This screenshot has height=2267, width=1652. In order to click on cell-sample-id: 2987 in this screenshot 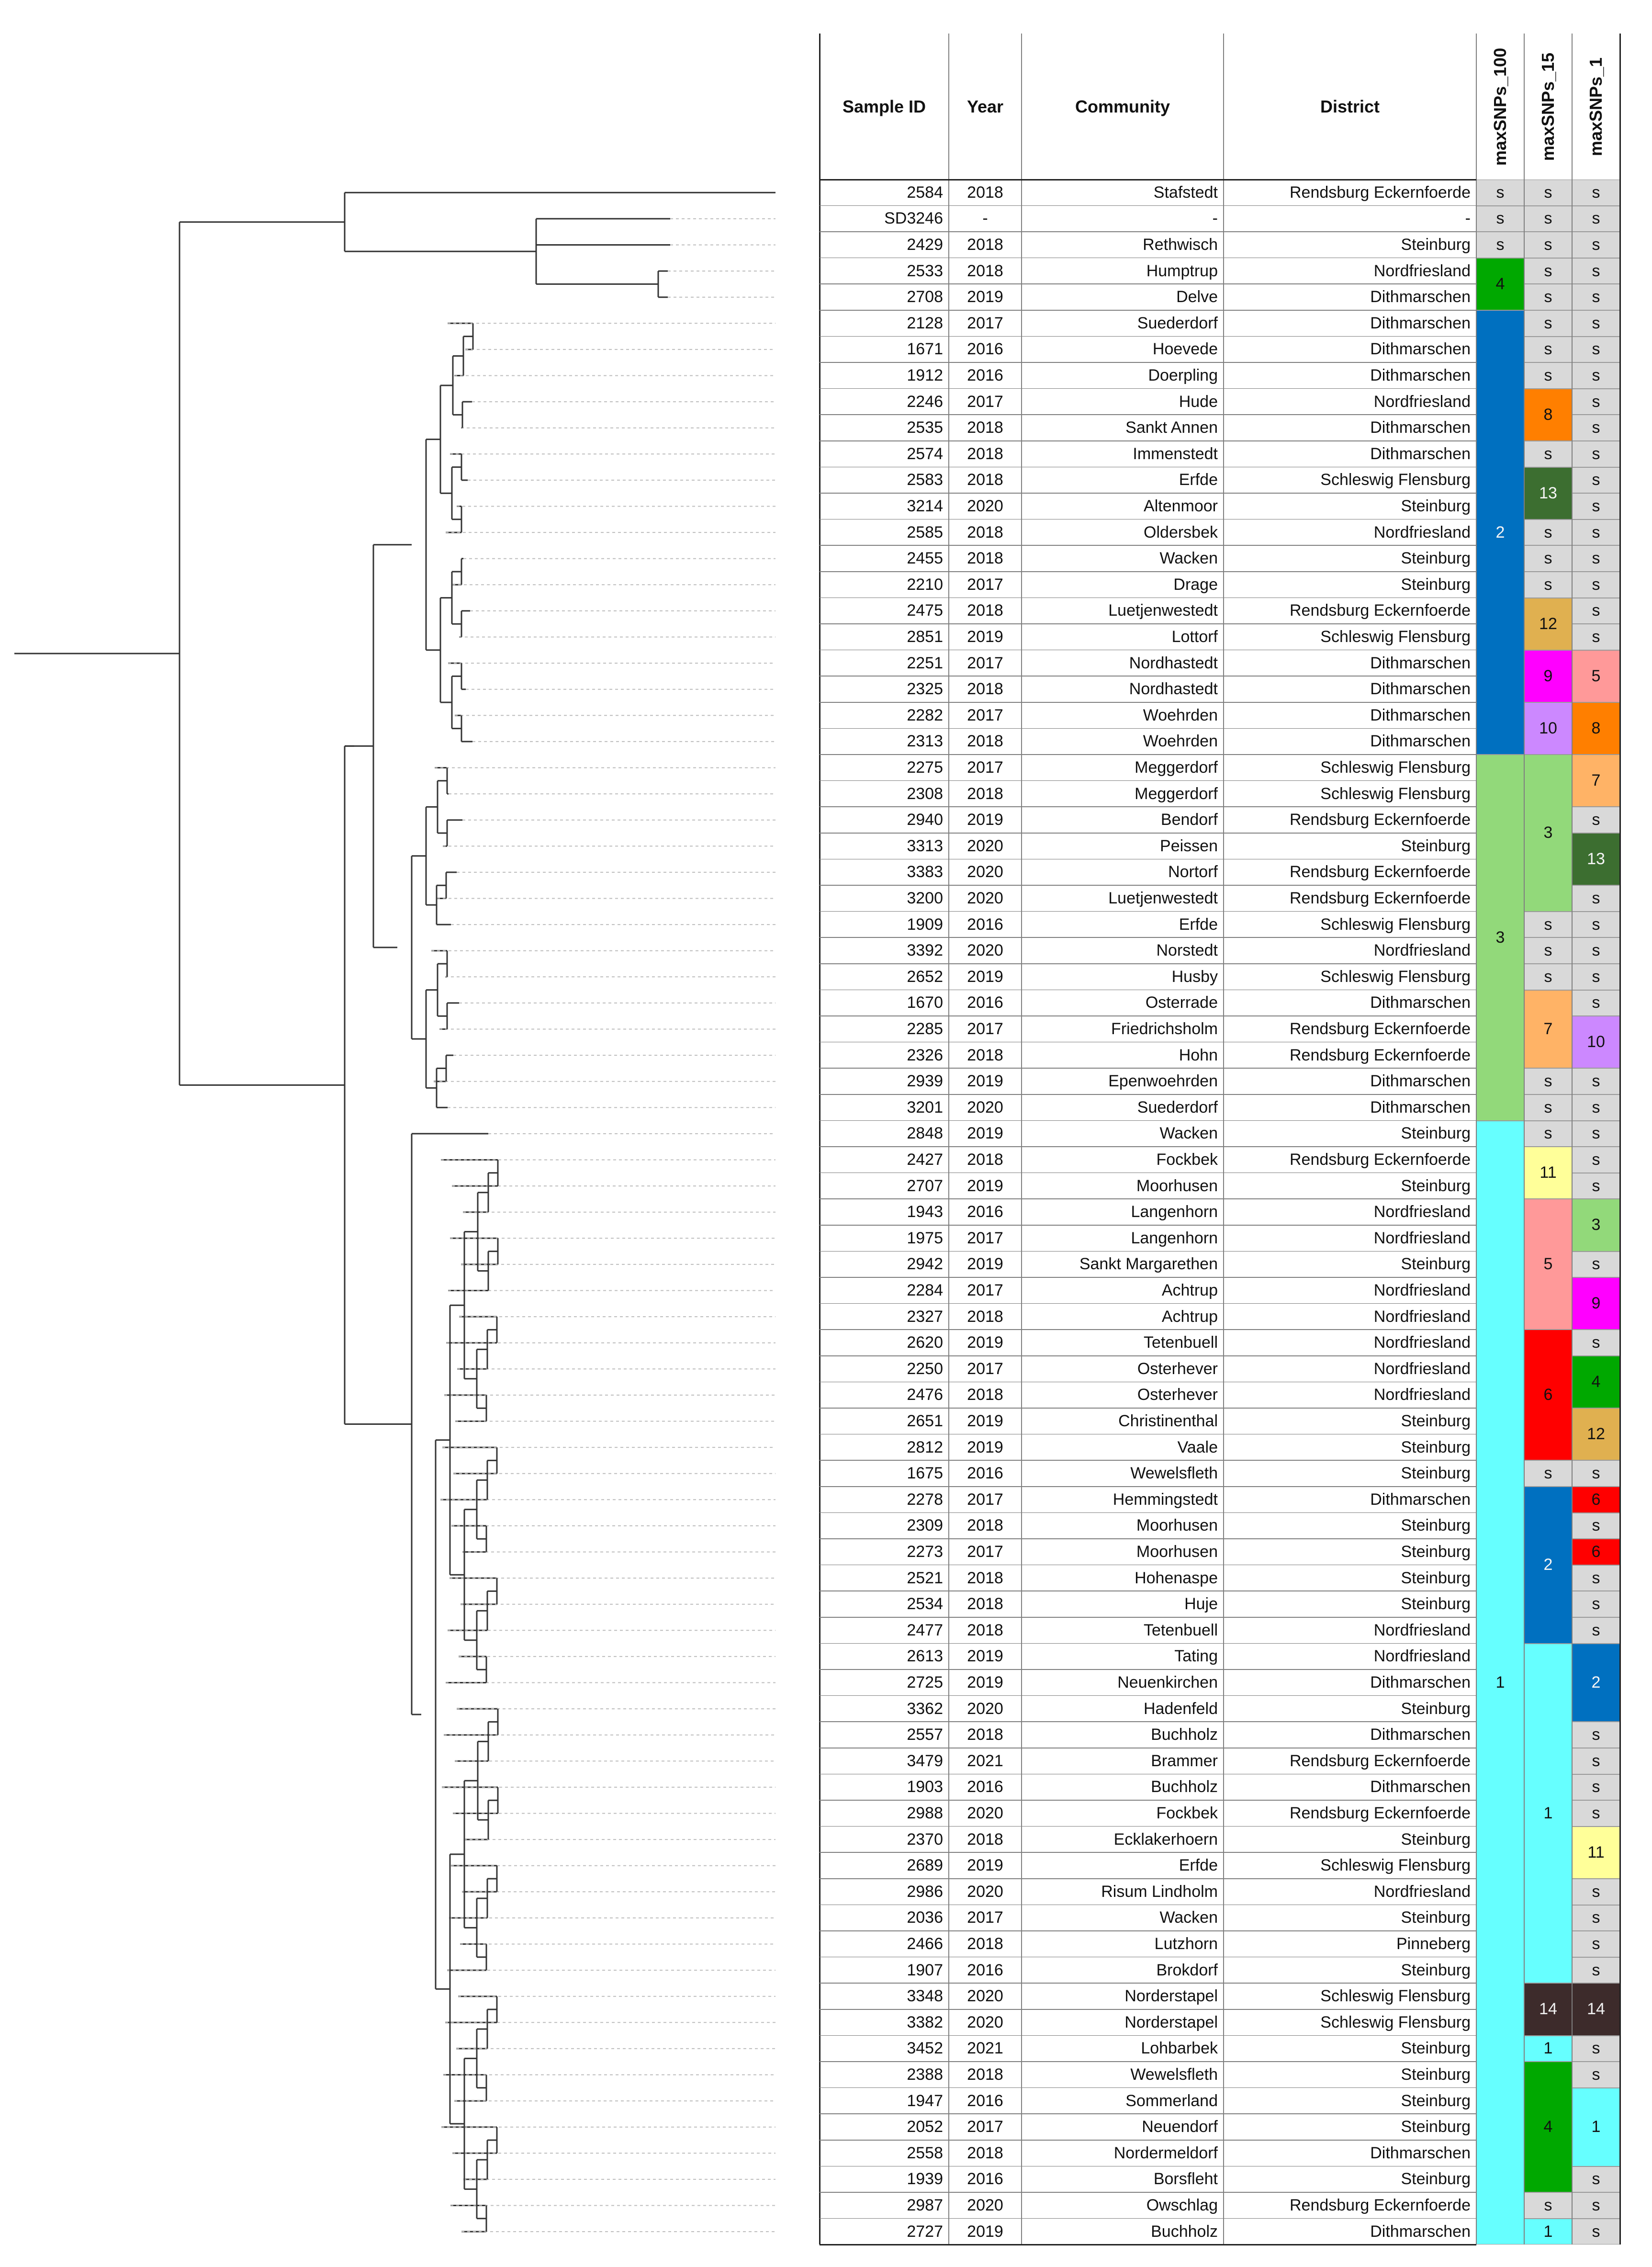, I will do `click(925, 2205)`.